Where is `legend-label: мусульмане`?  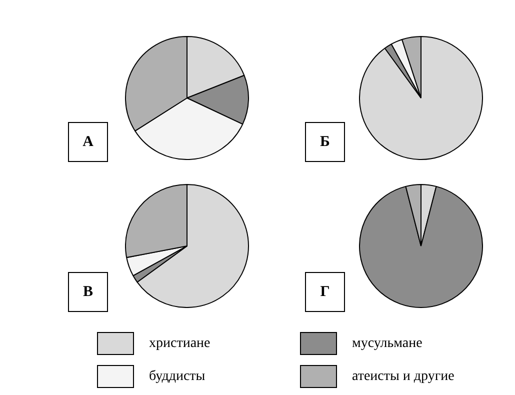
legend-label: мусульмане is located at coordinates (387, 344).